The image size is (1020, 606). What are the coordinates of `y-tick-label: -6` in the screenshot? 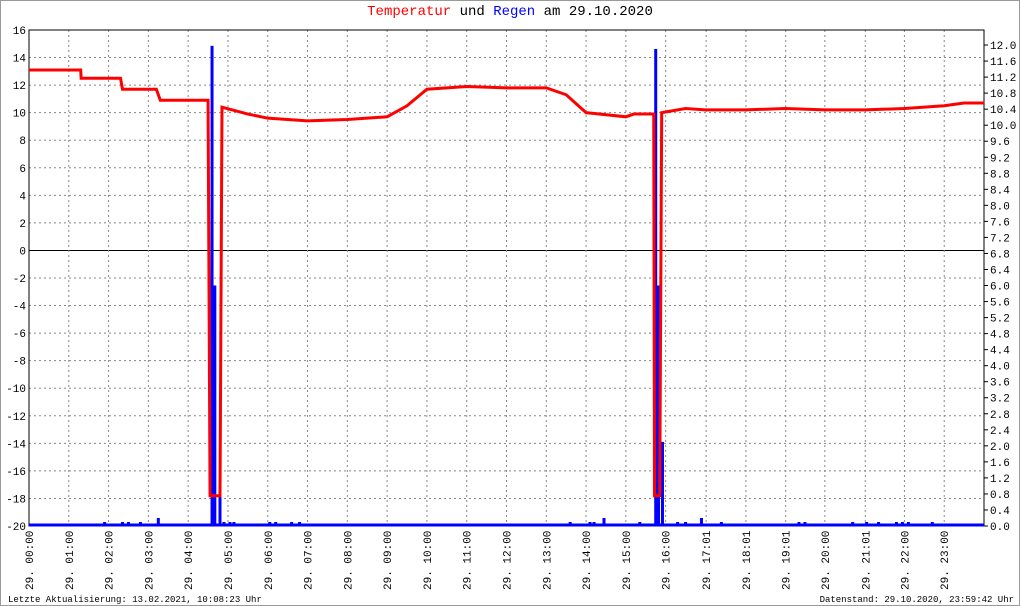 It's located at (19, 335).